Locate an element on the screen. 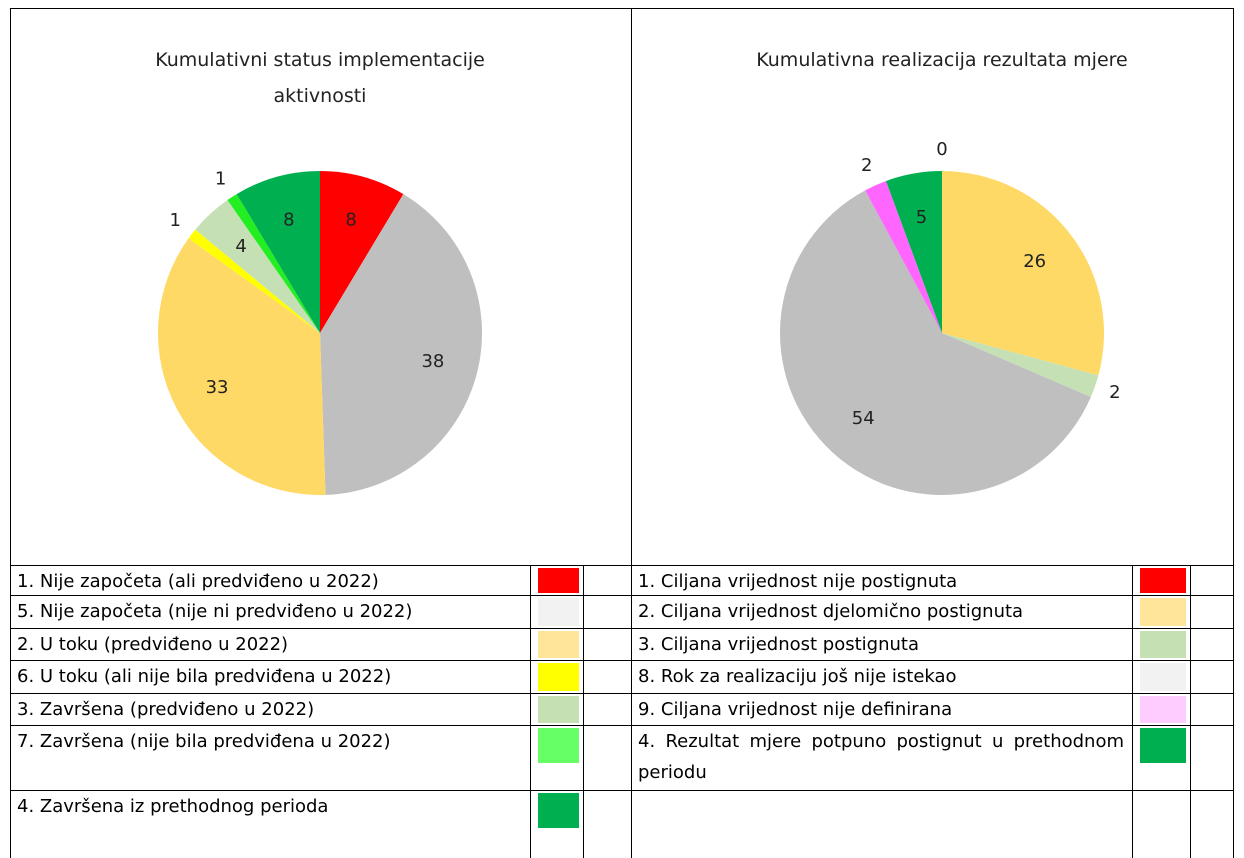 Image resolution: width=1244 pixels, height=858 pixels. pie-chart: 26 2 54 2 5 0 is located at coordinates (950, 317).